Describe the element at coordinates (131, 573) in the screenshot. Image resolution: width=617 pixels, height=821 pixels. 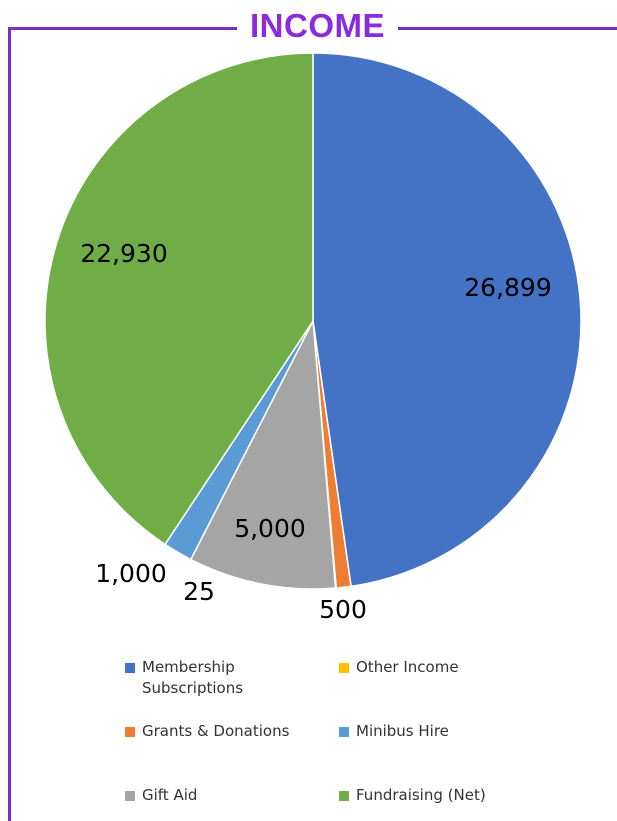
I see `data-label-minibus-hire: 1,000` at that location.